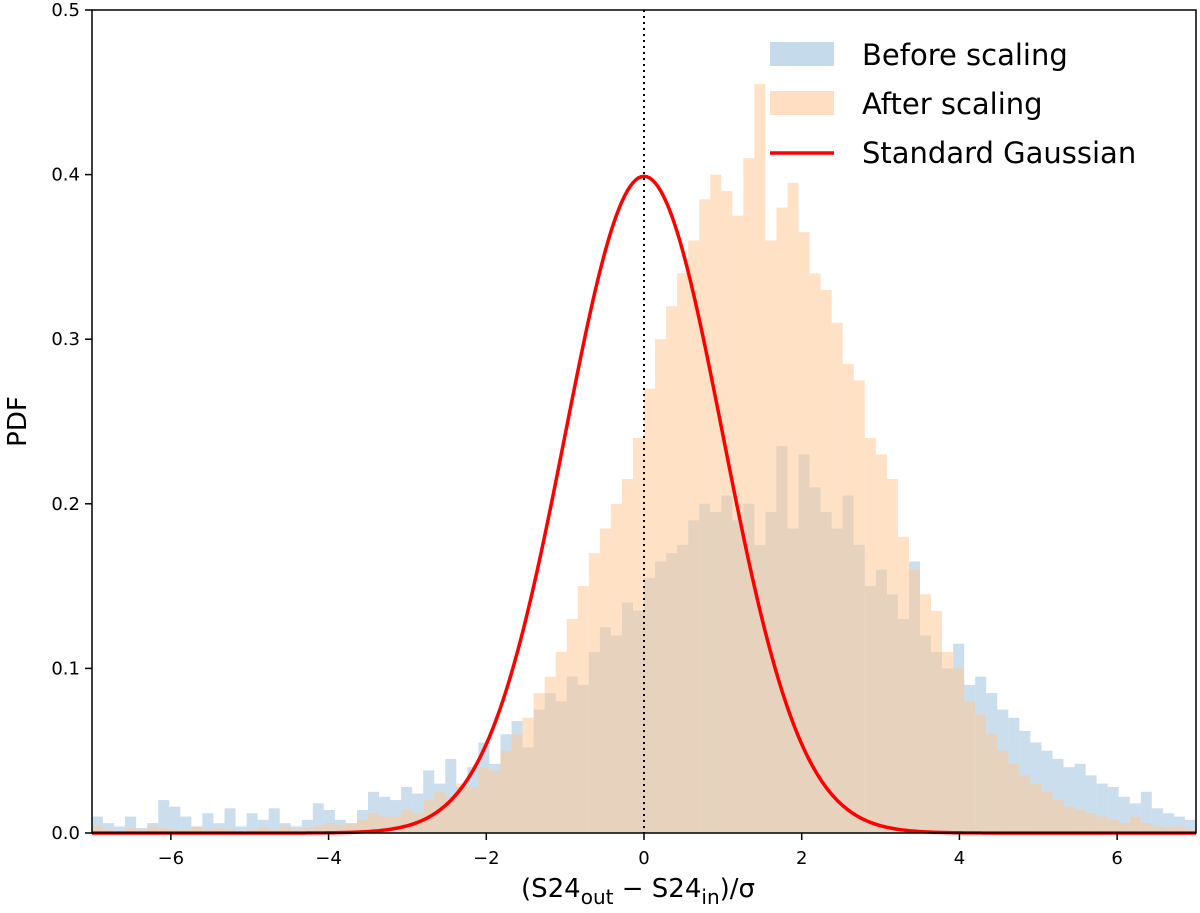 Image resolution: width=1200 pixels, height=913 pixels. Describe the element at coordinates (65, 833) in the screenshot. I see `y-tick-label: 0.0` at that location.